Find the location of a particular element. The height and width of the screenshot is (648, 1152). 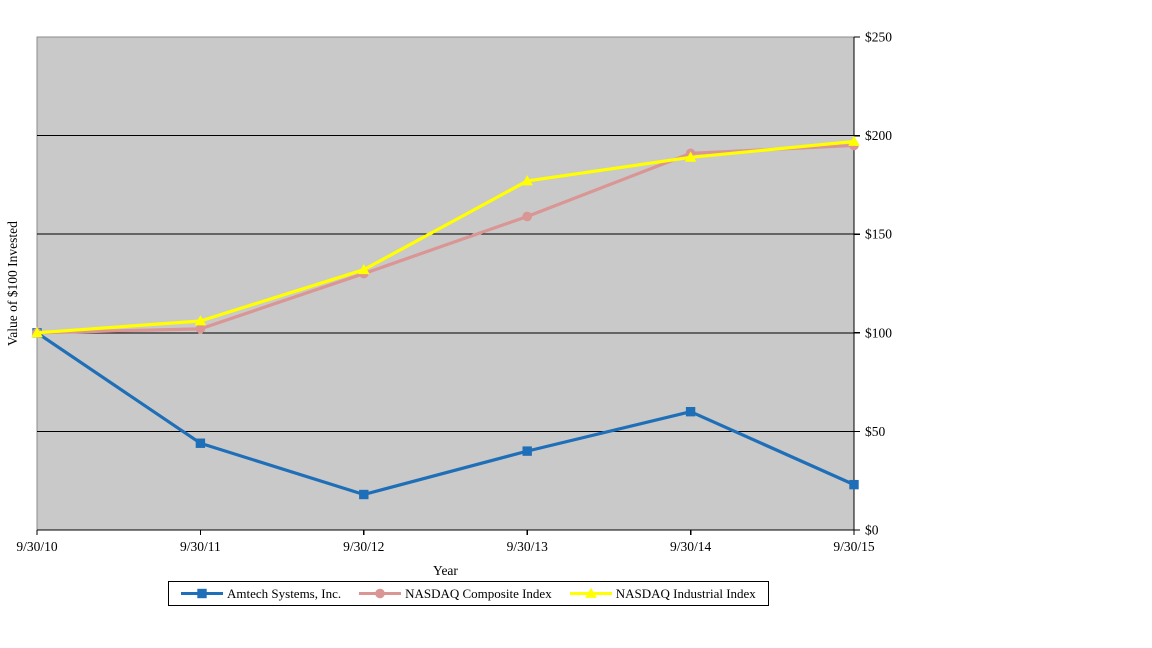

legend-item-nasdaq-industrial: NASDAQ Industrial Index is located at coordinates (662, 593).